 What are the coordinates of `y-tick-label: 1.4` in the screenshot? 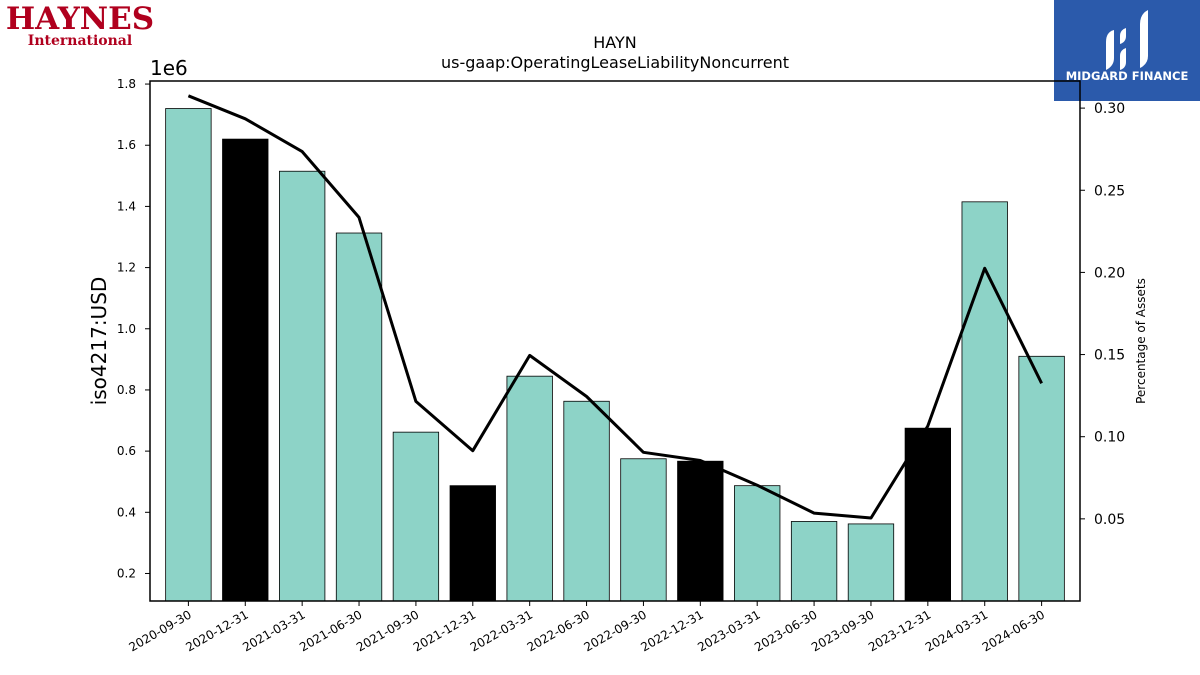 It's located at (126, 206).